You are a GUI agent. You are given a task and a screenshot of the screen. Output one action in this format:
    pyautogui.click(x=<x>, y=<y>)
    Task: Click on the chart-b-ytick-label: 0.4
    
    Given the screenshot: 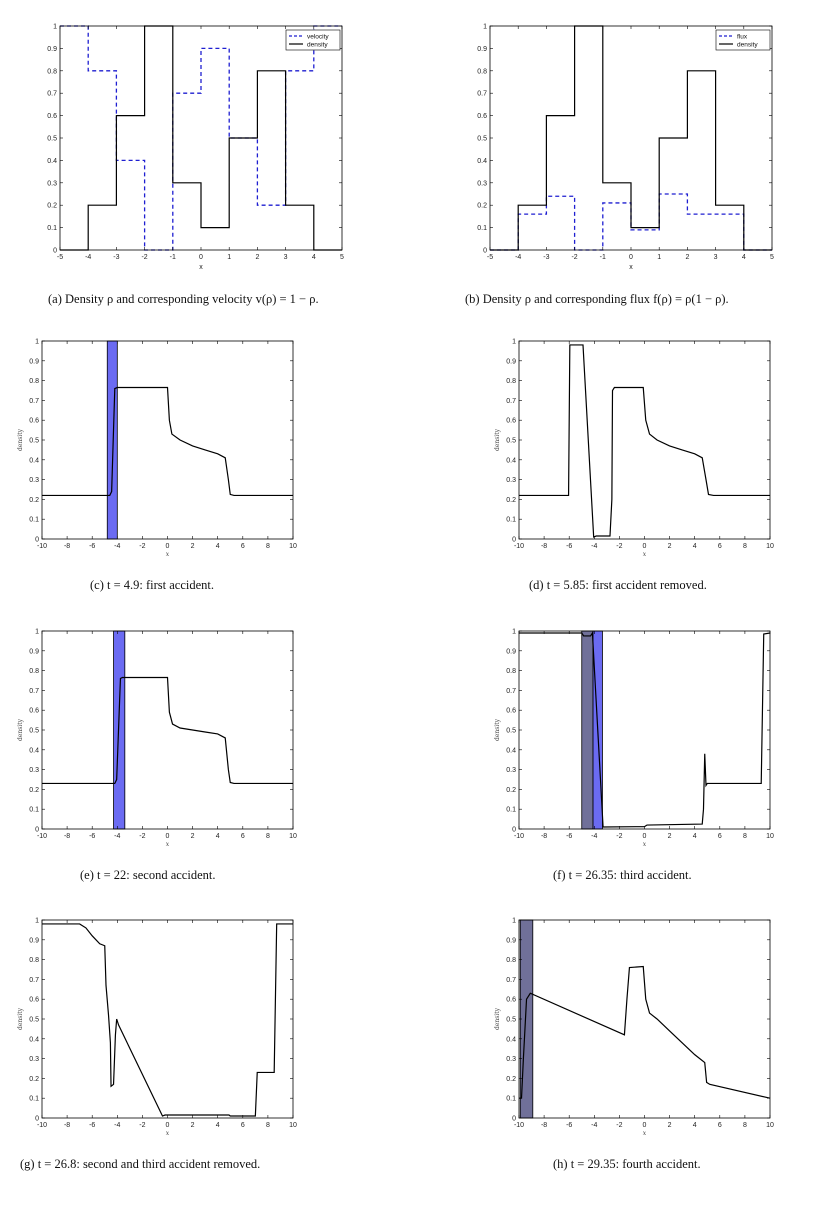 What is the action you would take?
    pyautogui.click(x=482, y=161)
    